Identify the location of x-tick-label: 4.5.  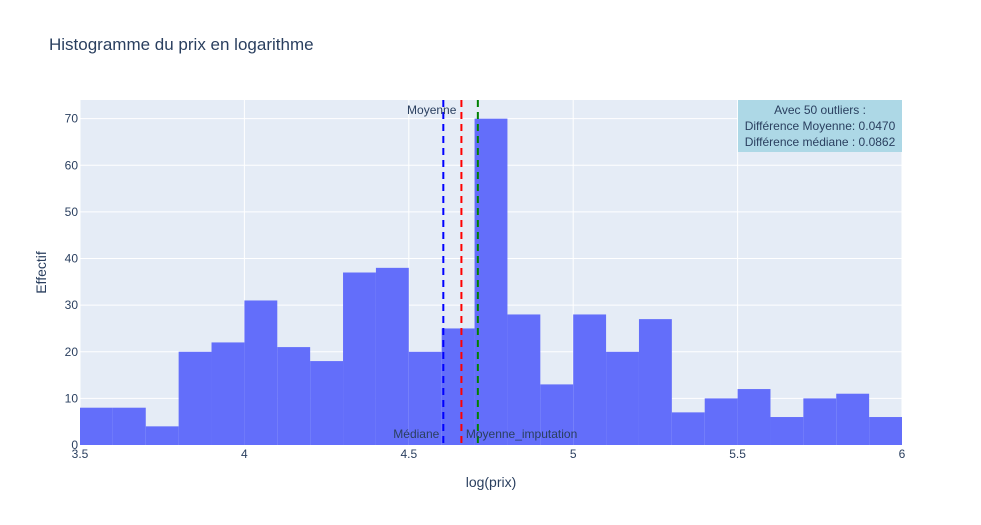
(408, 454).